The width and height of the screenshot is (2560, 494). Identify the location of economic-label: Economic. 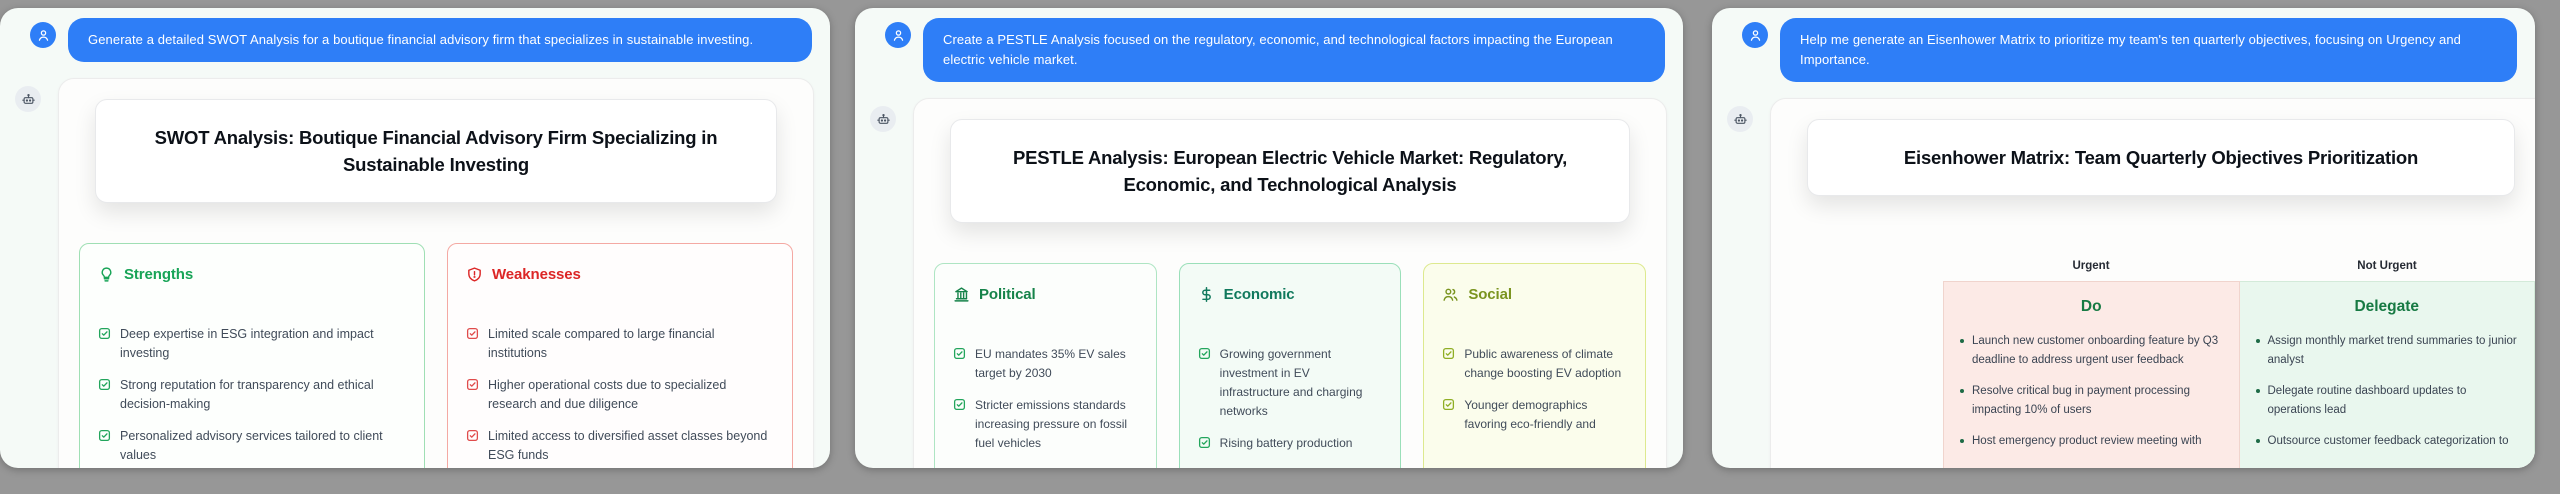
(1259, 294).